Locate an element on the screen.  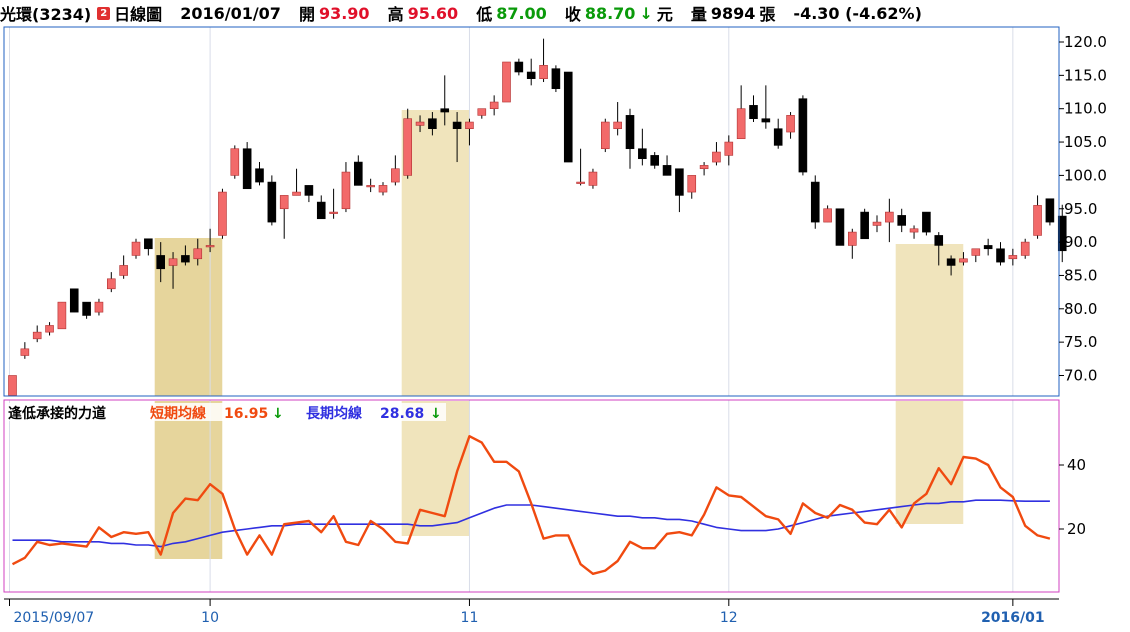
x-tick-label: 10 is located at coordinates (210, 618).